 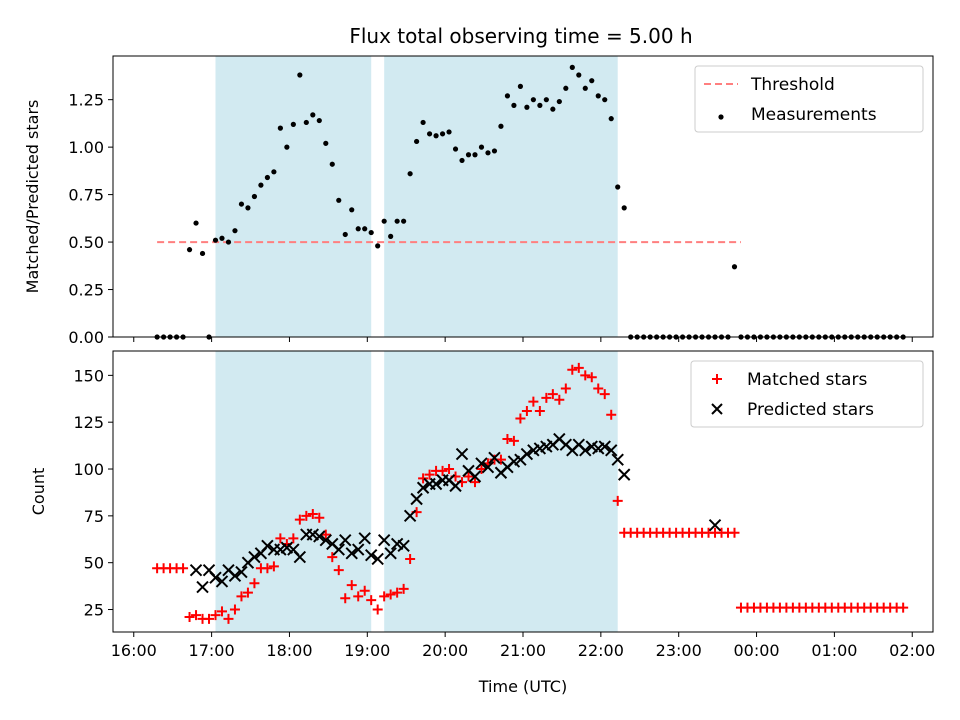 What do you see at coordinates (86, 195) in the screenshot?
I see `y-tick-label: 0.75` at bounding box center [86, 195].